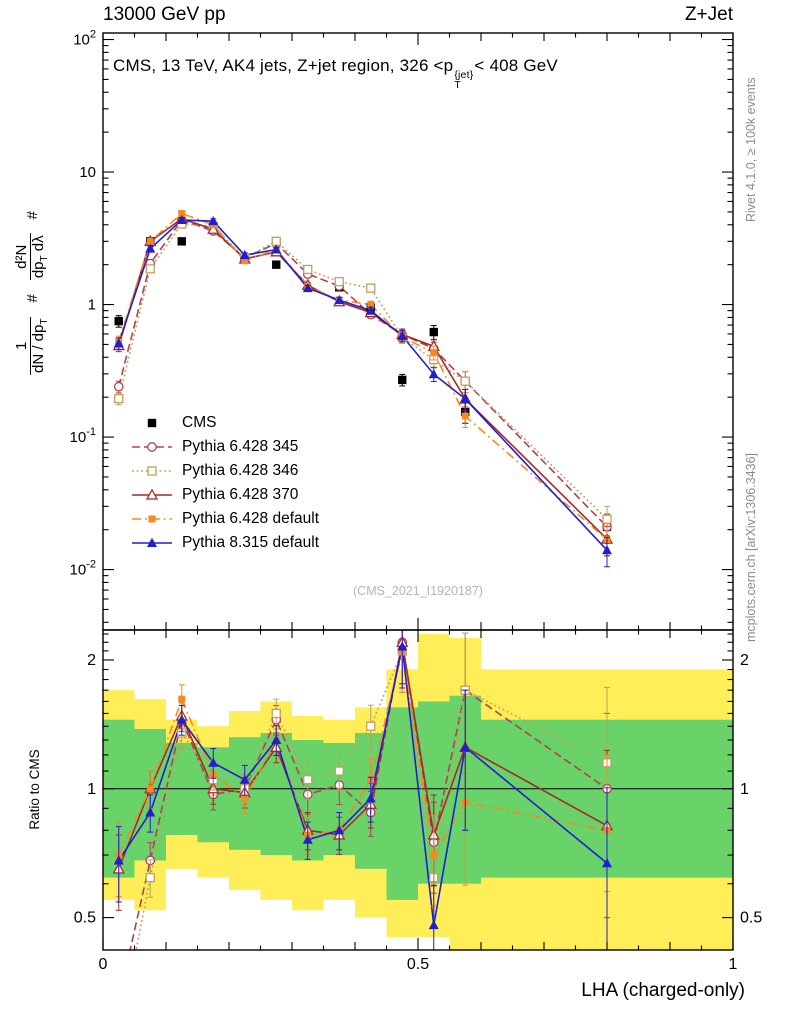 The width and height of the screenshot is (786, 1024). What do you see at coordinates (39, 270) in the screenshot?
I see `ylabel-f2-den-text: dp` at bounding box center [39, 270].